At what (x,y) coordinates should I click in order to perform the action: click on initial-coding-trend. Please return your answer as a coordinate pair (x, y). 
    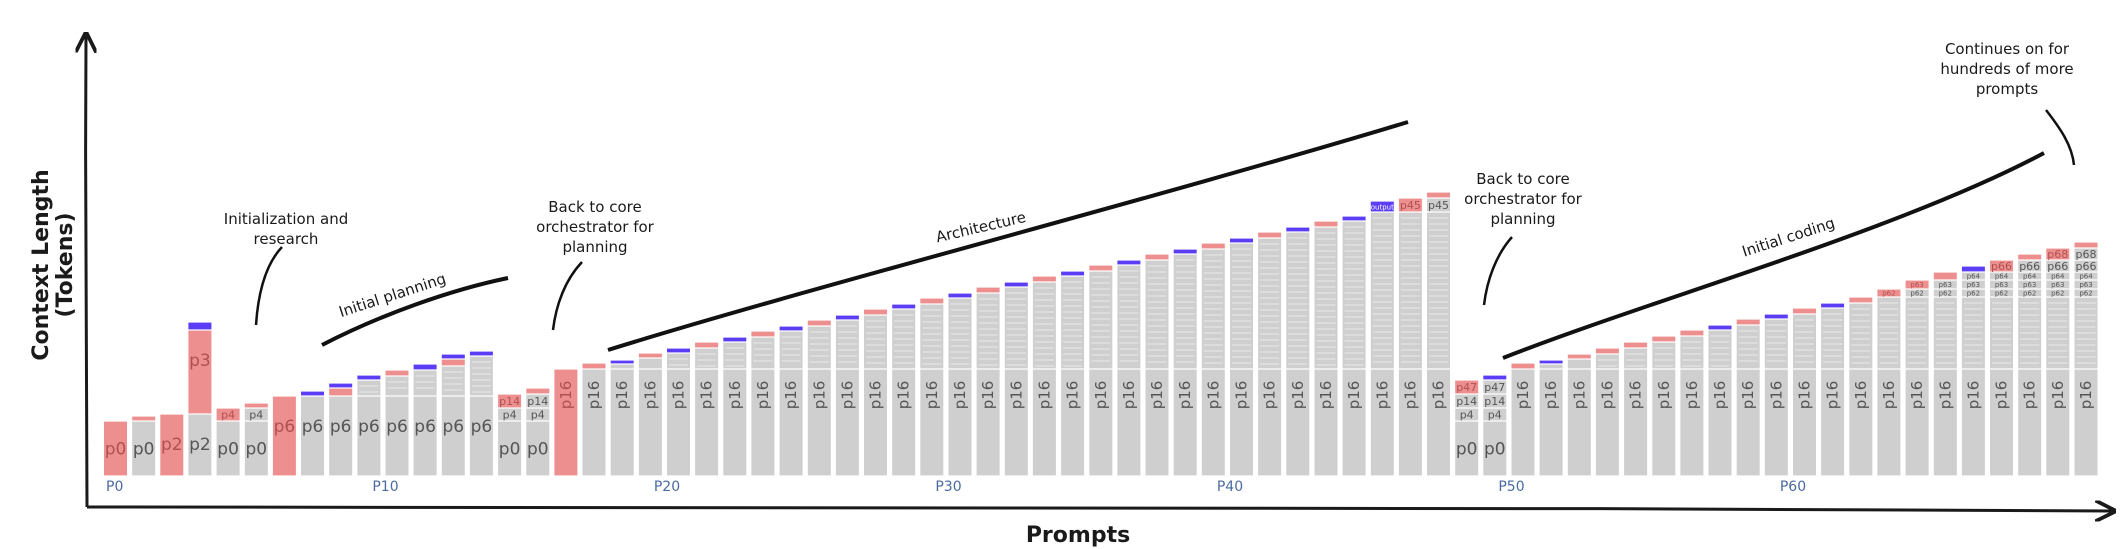
    Looking at the image, I should click on (1773, 255).